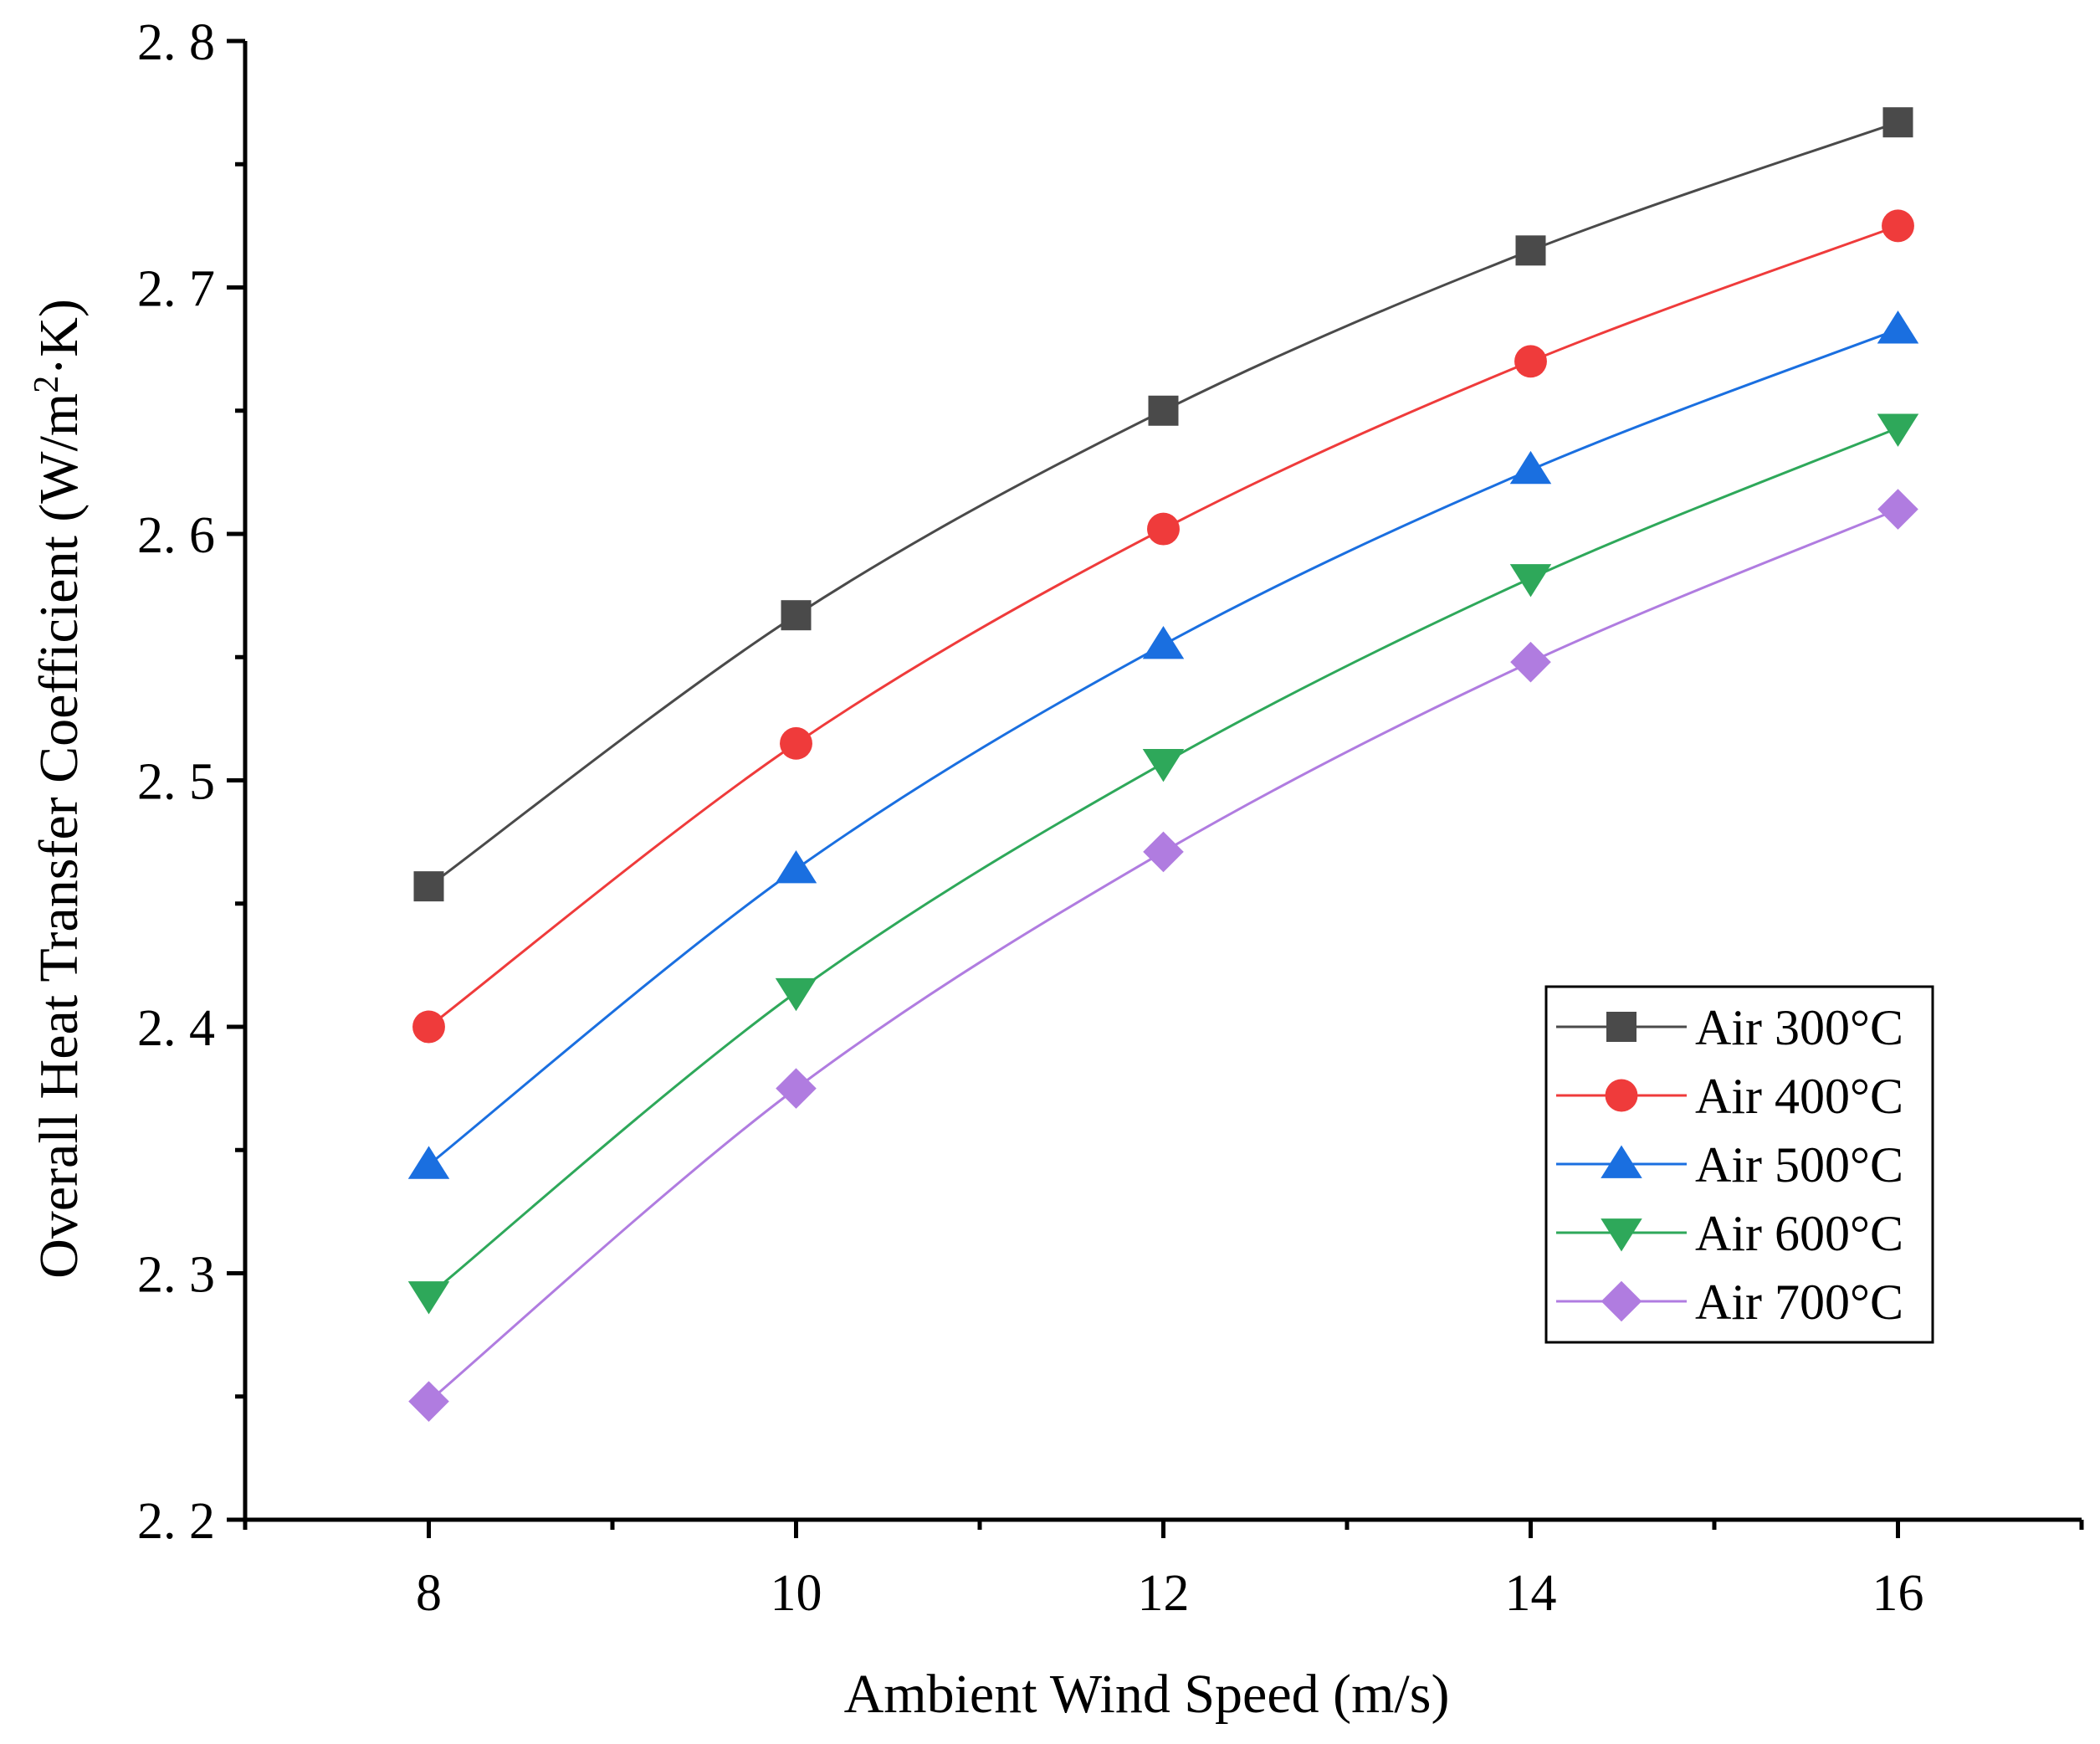 The height and width of the screenshot is (1744, 2100). I want to click on y-tick-label: 2. 5, so click(176, 783).